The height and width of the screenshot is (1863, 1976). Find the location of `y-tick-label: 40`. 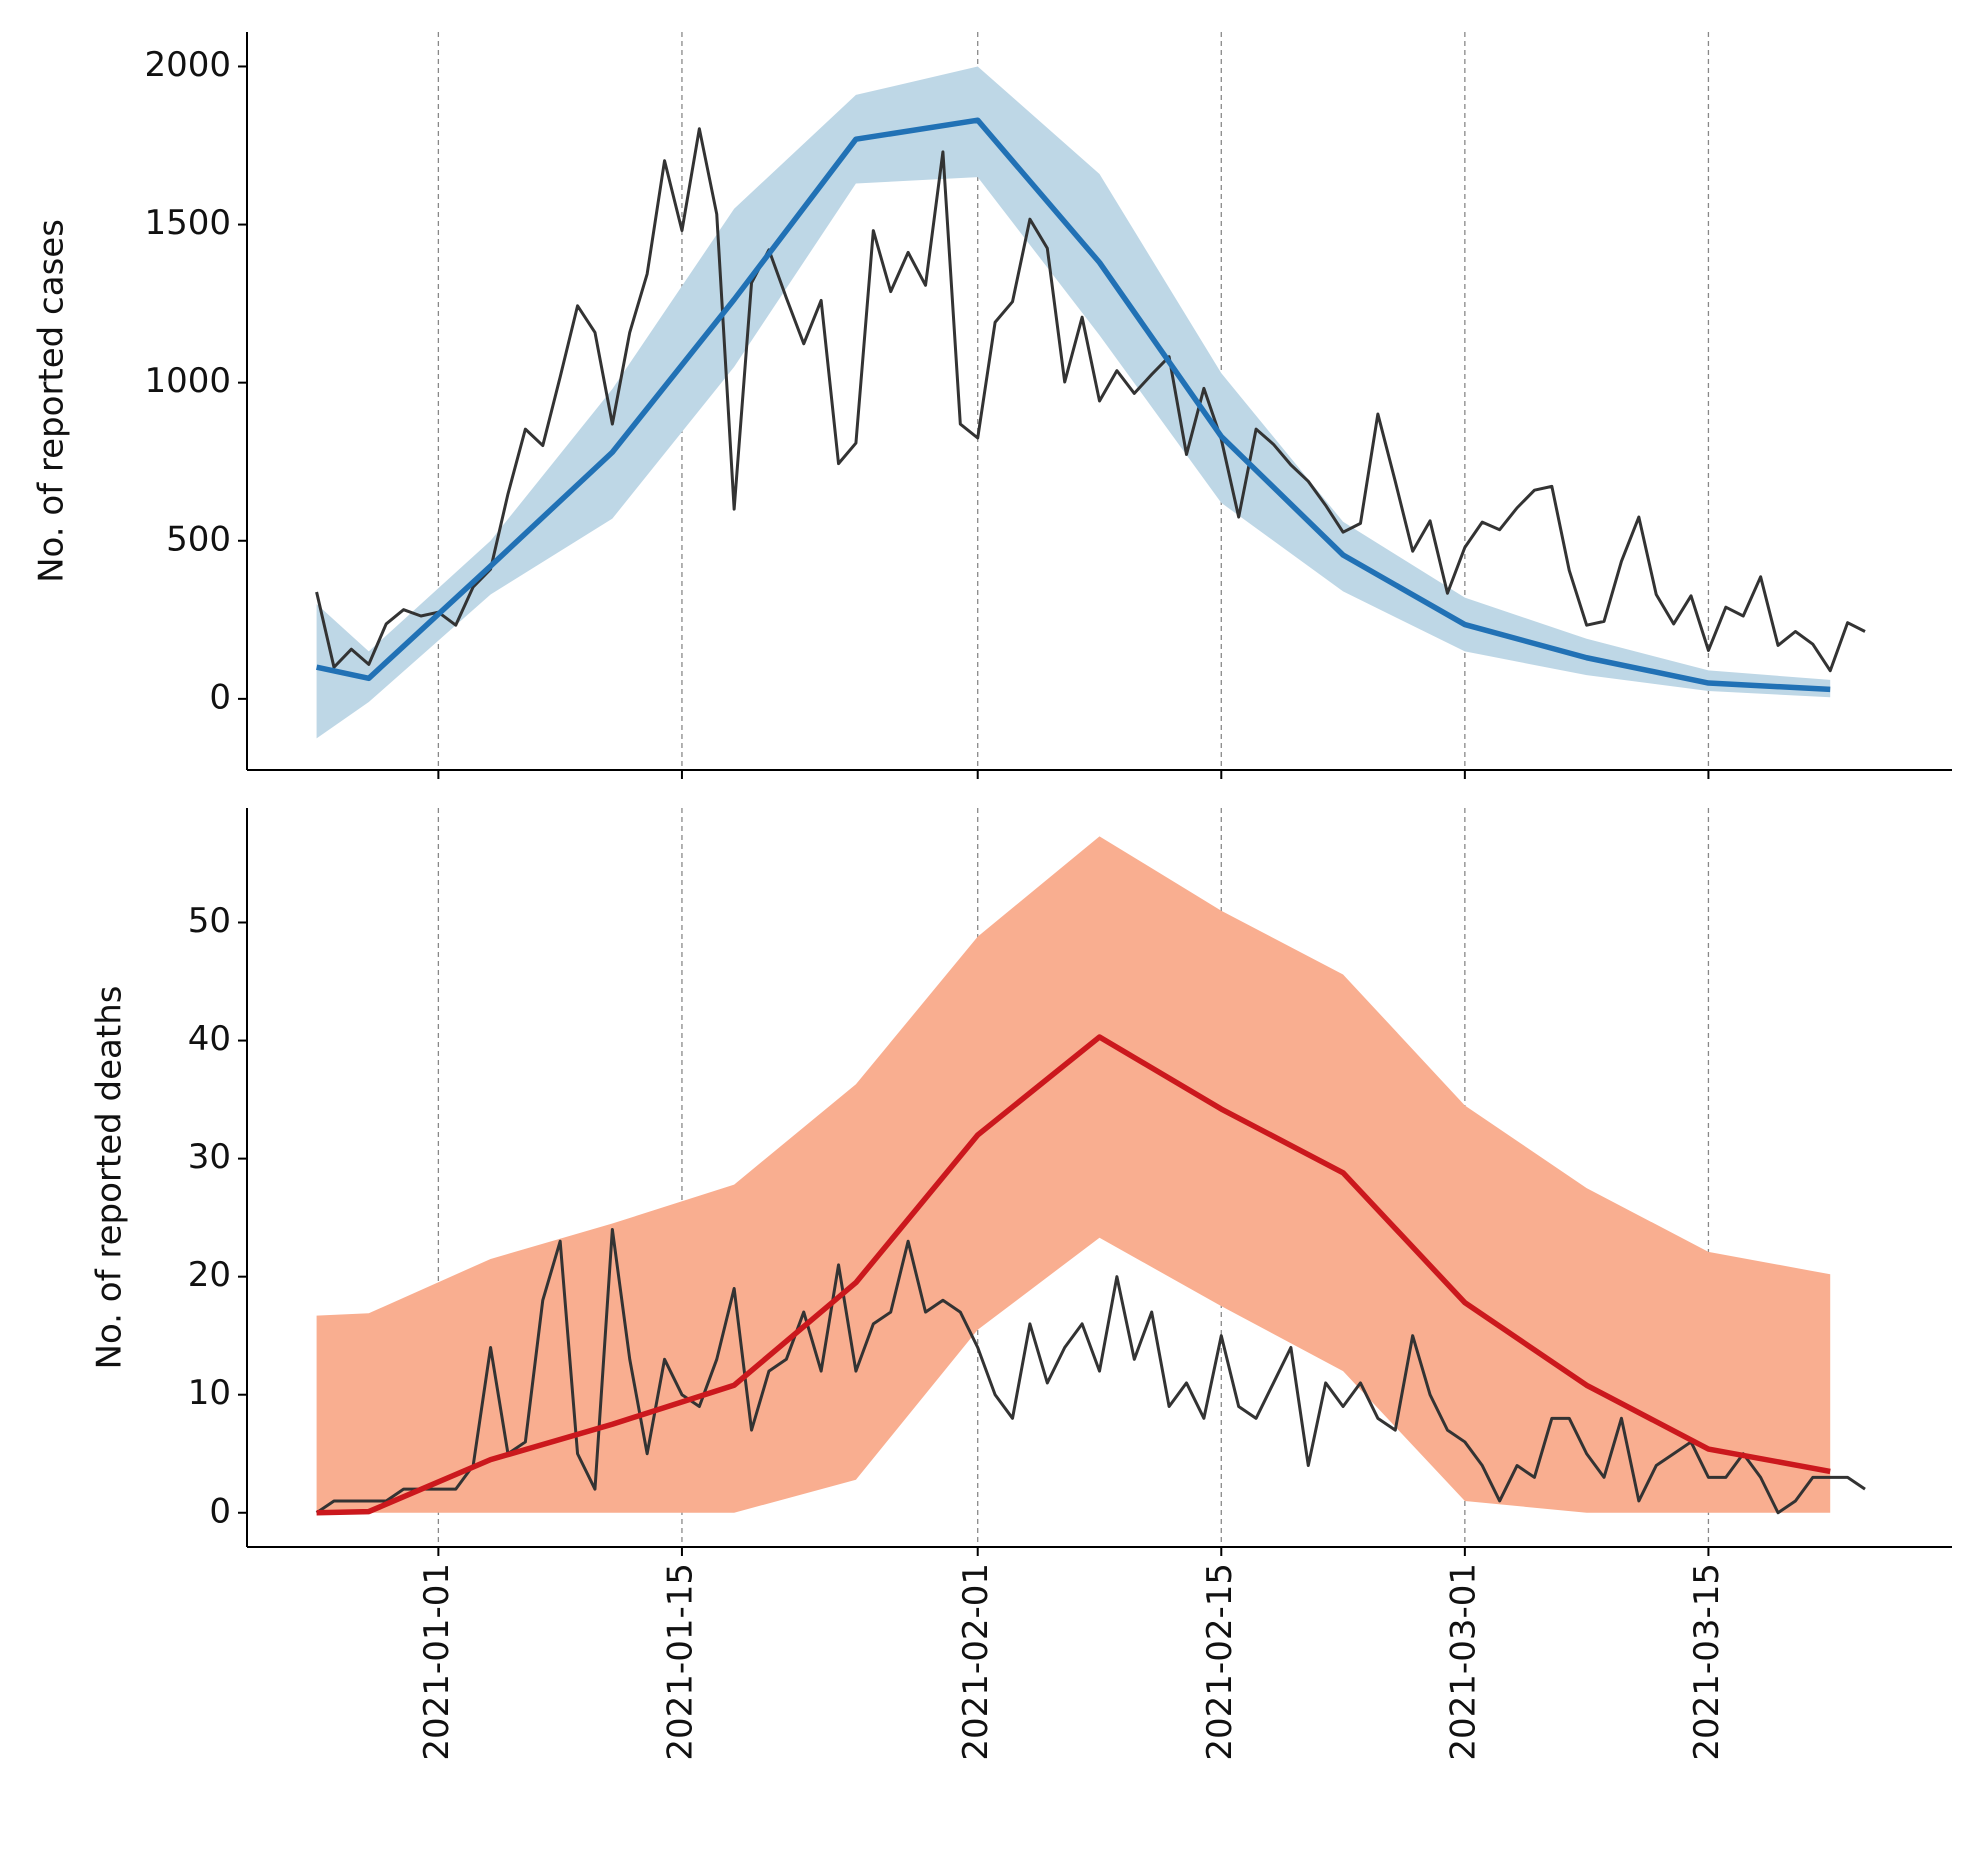

y-tick-label: 40 is located at coordinates (209, 1039).